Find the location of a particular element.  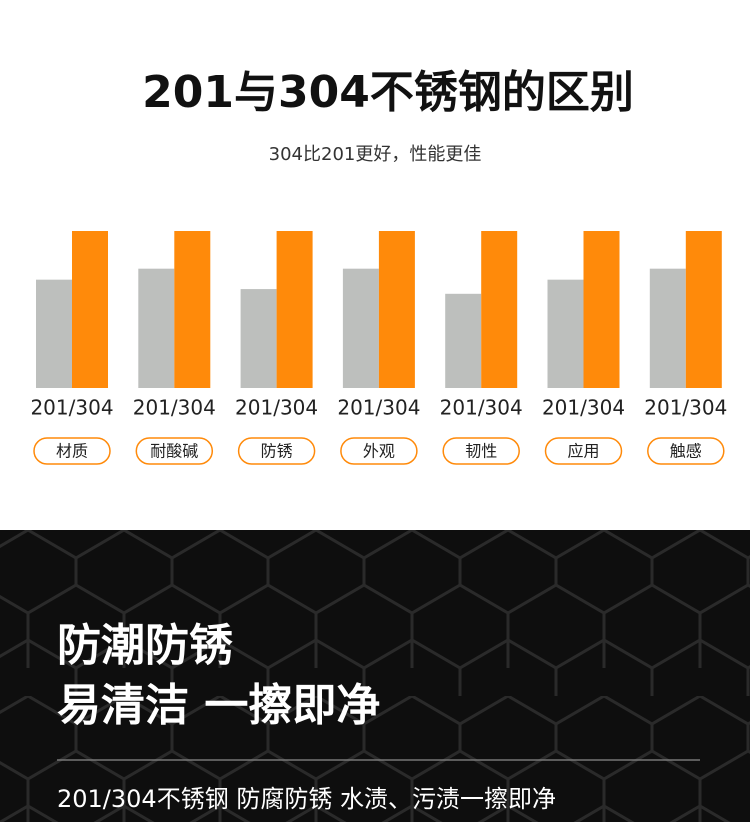

headline: 防潮防锈 is located at coordinates (145, 645).